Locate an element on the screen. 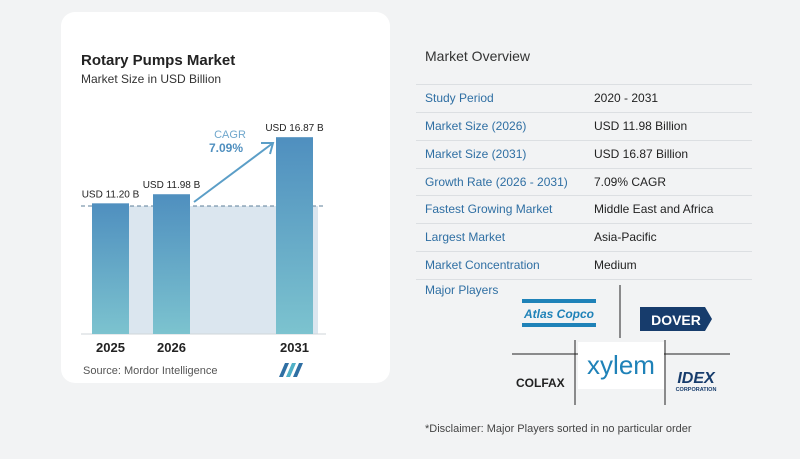 The image size is (800, 459). cagr-arrow is located at coordinates (234, 172).